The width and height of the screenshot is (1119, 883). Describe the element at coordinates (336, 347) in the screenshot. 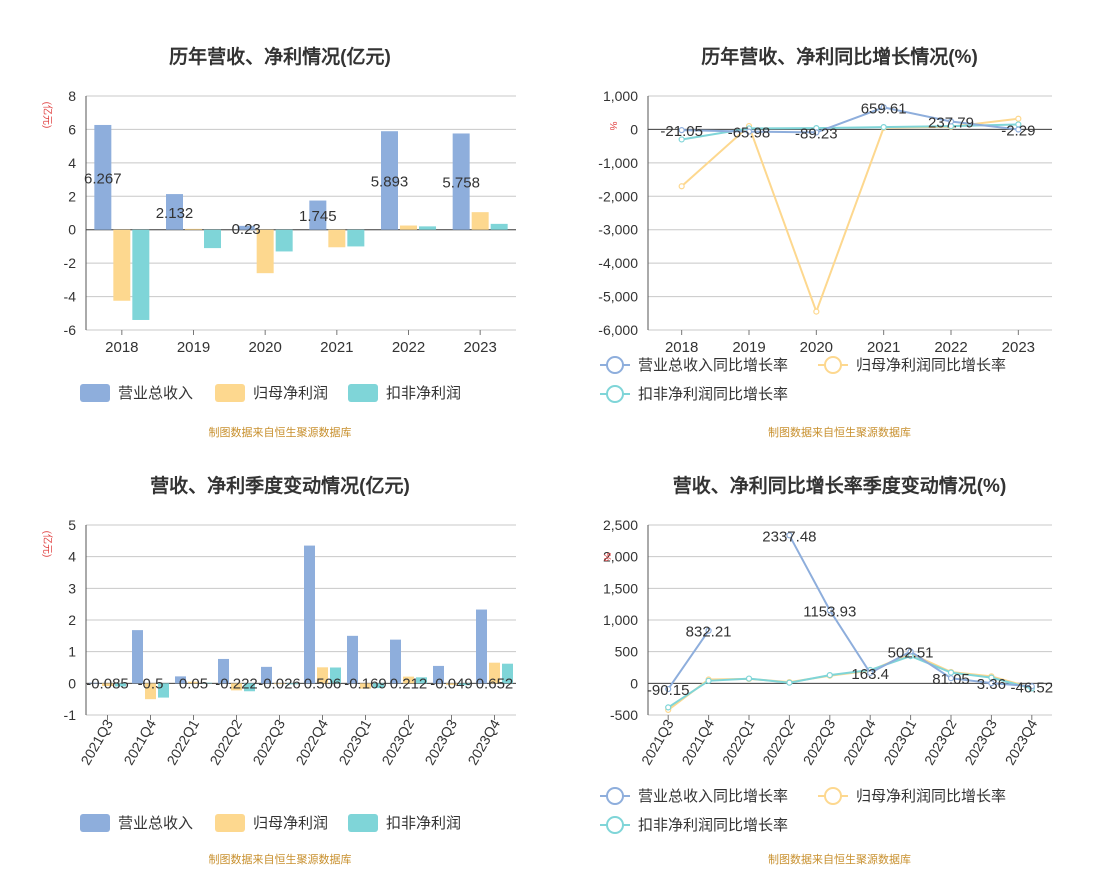

I see `x-tick-label: 2021` at that location.